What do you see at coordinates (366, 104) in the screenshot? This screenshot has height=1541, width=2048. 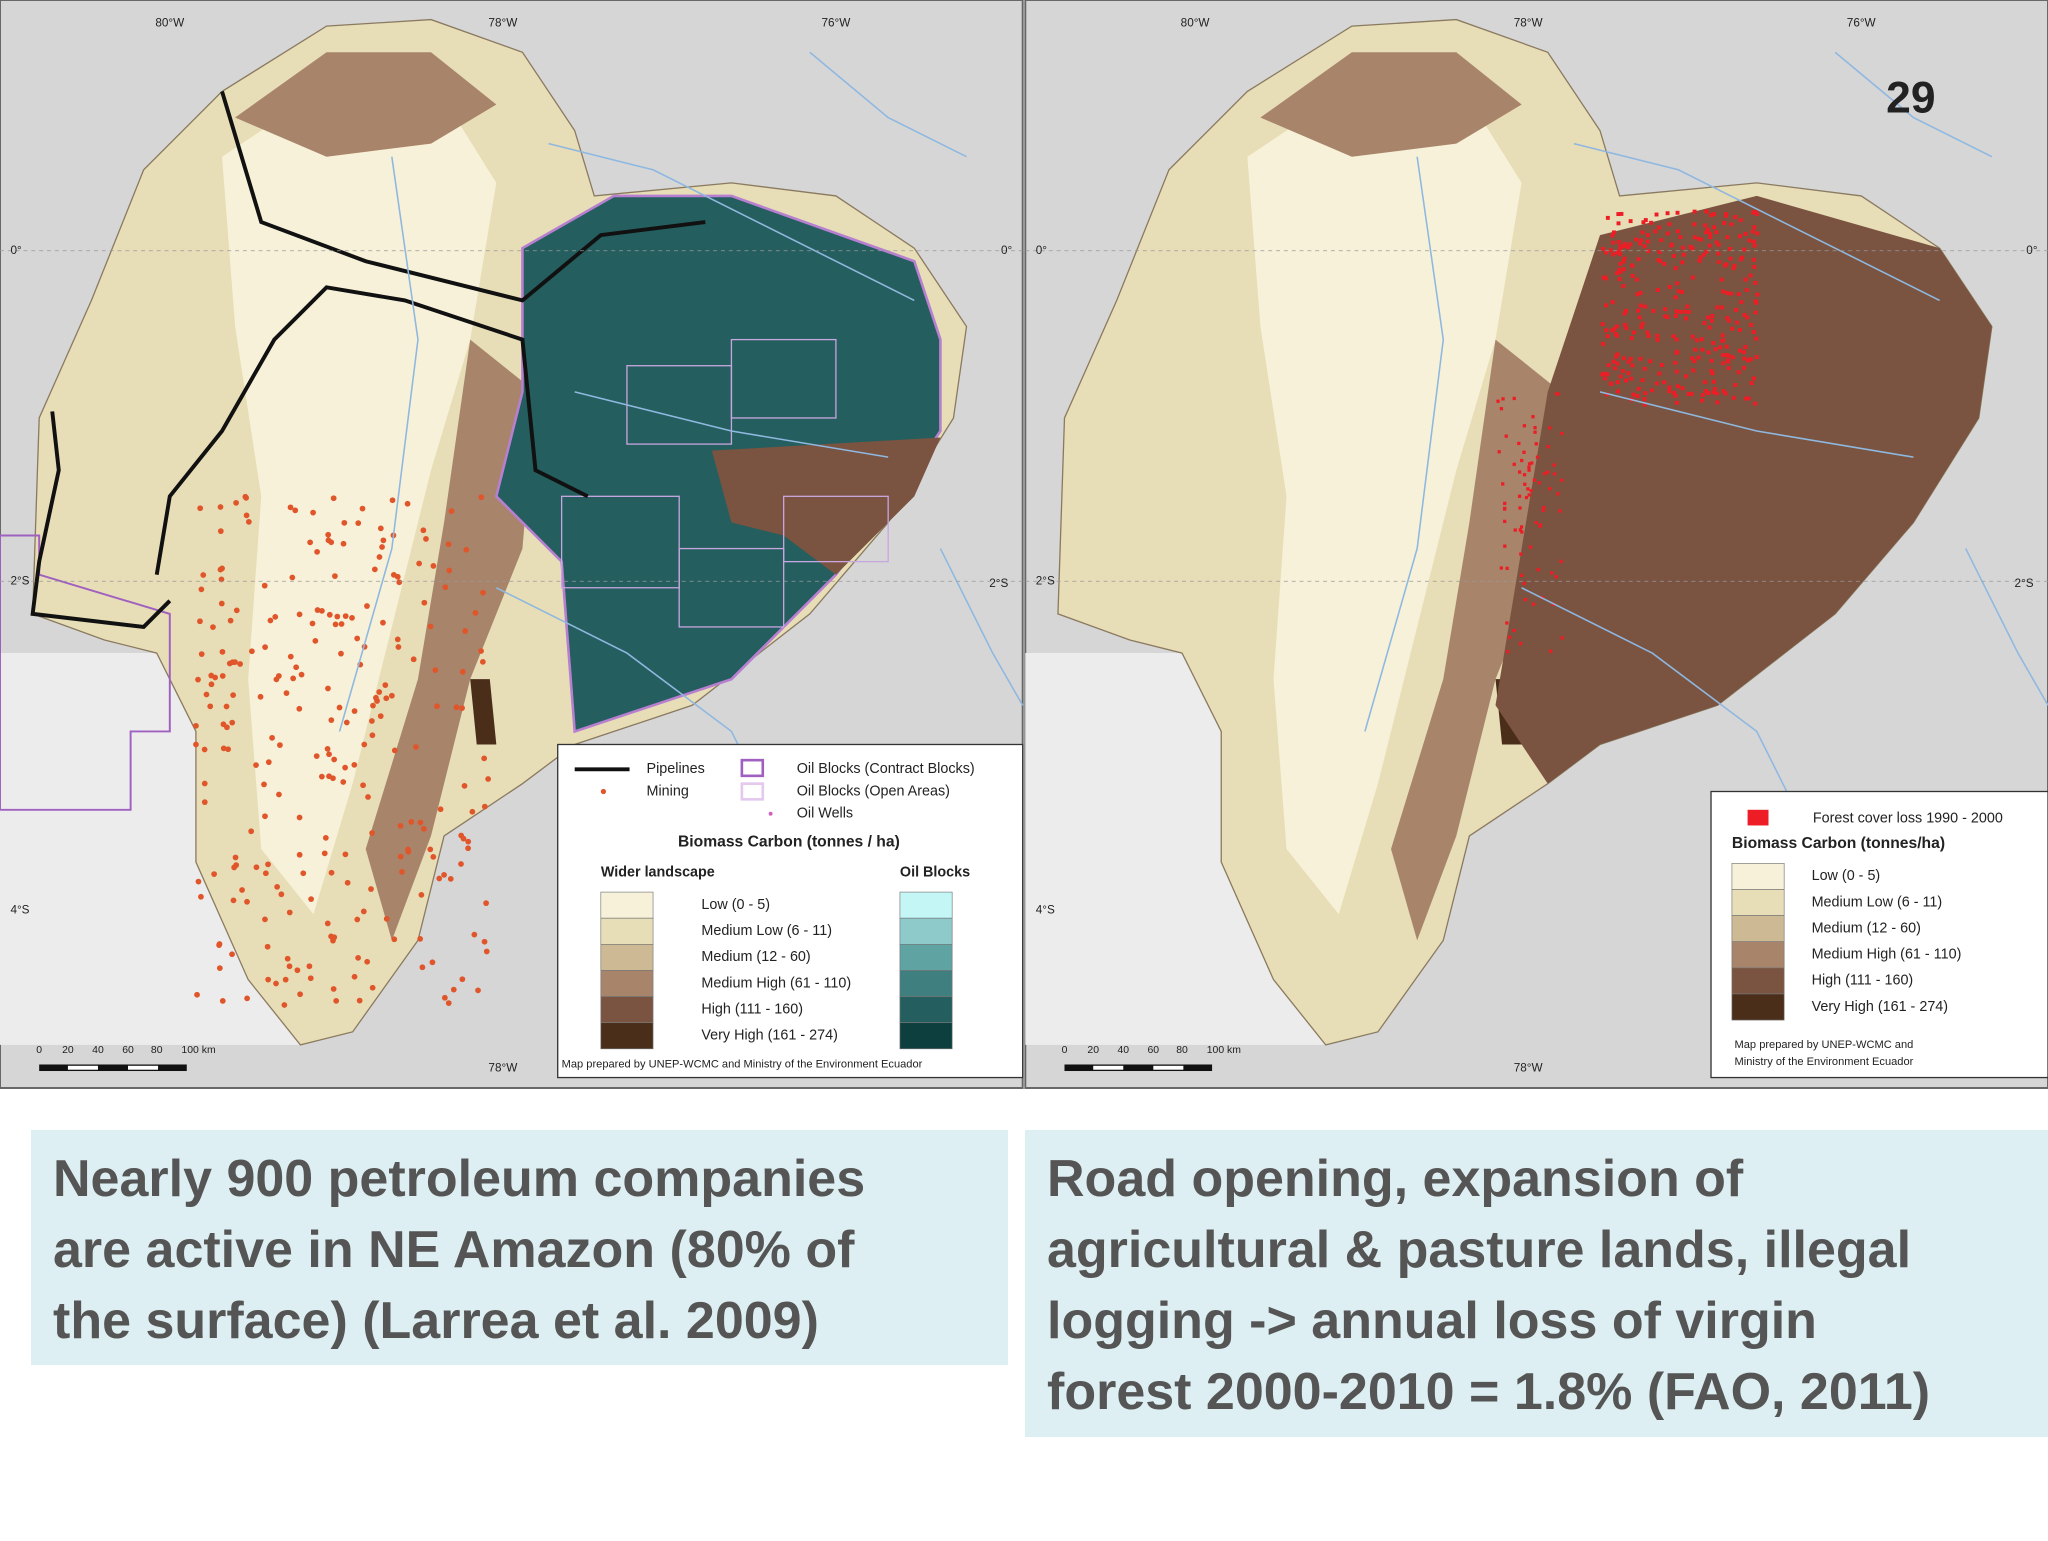 I see `north-forest` at bounding box center [366, 104].